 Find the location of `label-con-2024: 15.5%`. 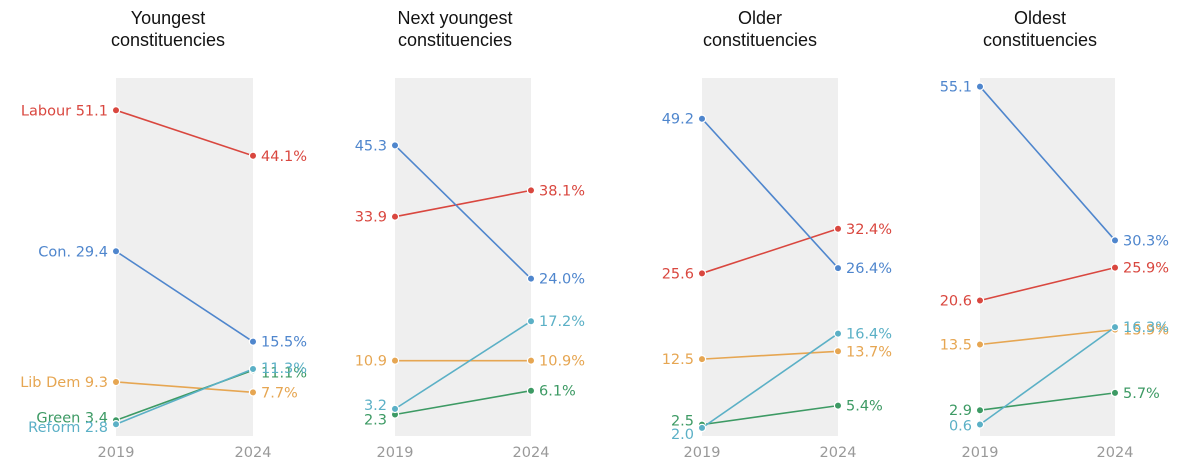

label-con-2024: 15.5% is located at coordinates (284, 343).